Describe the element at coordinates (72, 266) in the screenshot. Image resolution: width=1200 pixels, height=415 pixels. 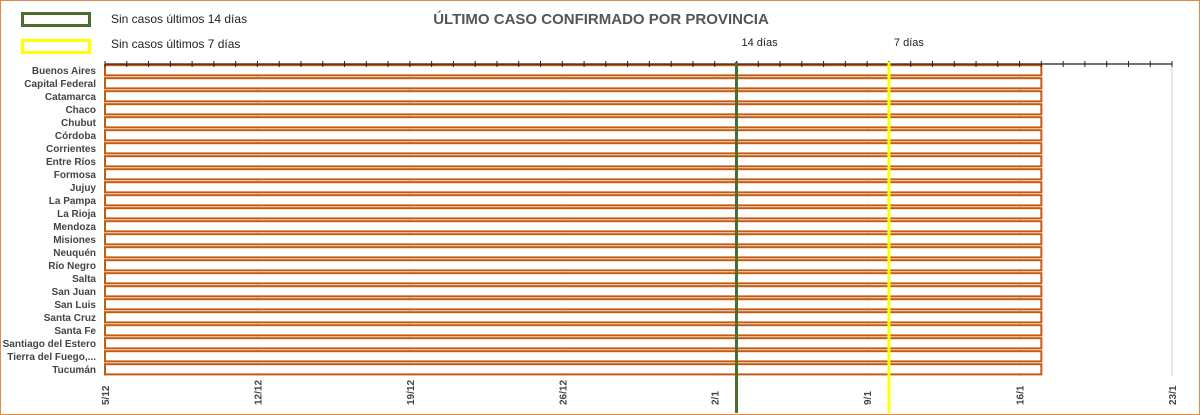
I see `category-label-15: Río Negro` at that location.